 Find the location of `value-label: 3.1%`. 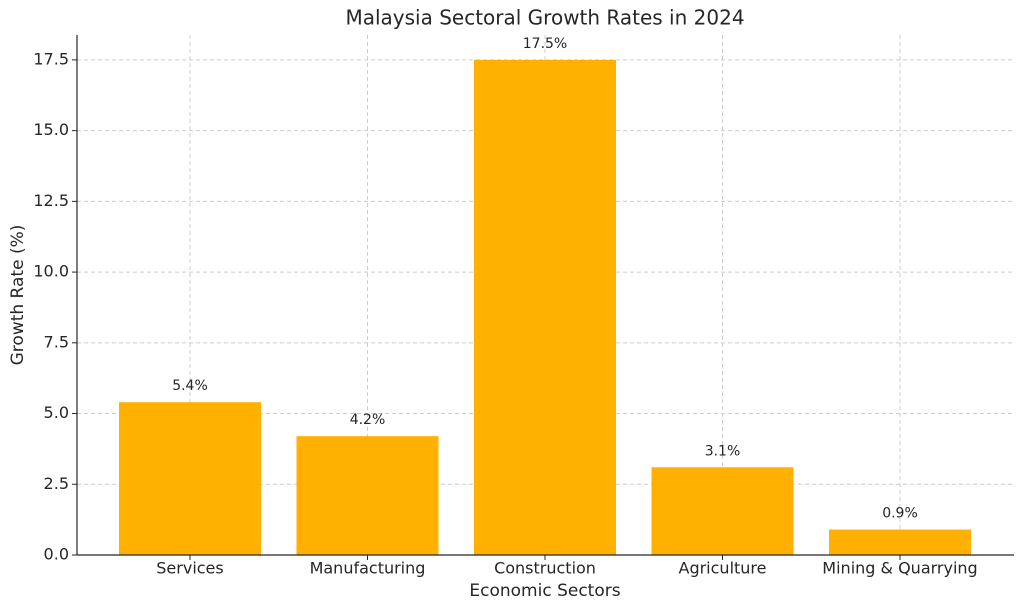

value-label: 3.1% is located at coordinates (723, 451).